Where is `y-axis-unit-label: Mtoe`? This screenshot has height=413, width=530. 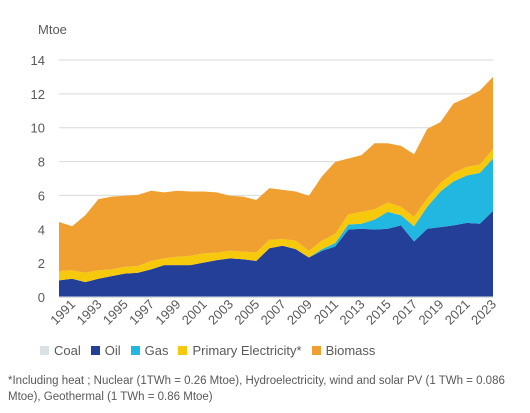 y-axis-unit-label: Mtoe is located at coordinates (52, 29).